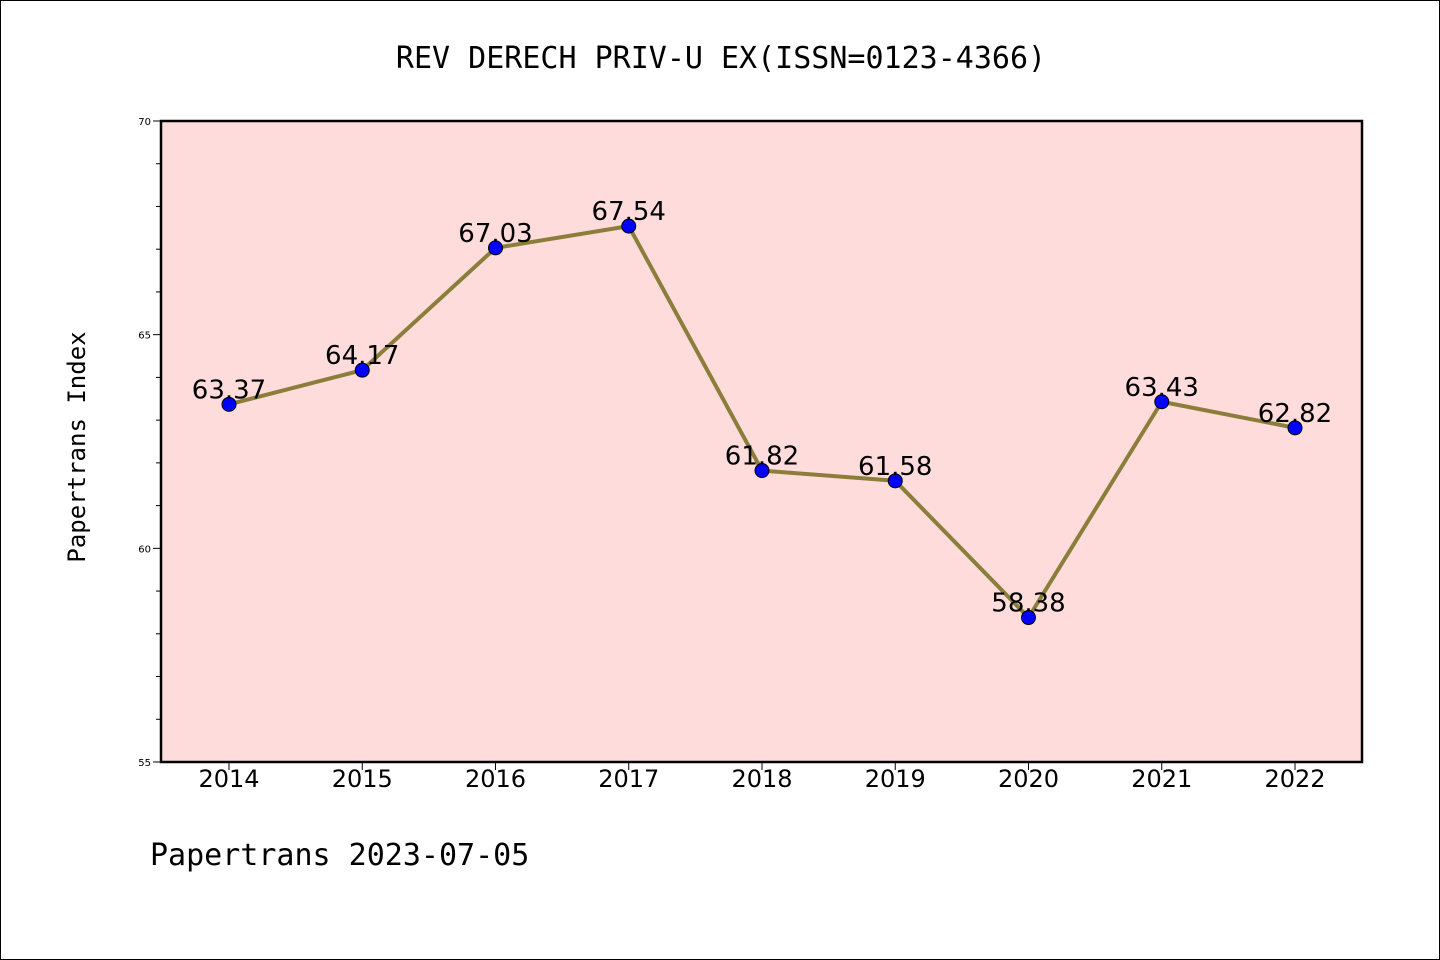 This screenshot has height=960, width=1440. Describe the element at coordinates (721, 58) in the screenshot. I see `chart-title: REV DERECH PRIV-U EX(ISSN=0123-4366)` at that location.